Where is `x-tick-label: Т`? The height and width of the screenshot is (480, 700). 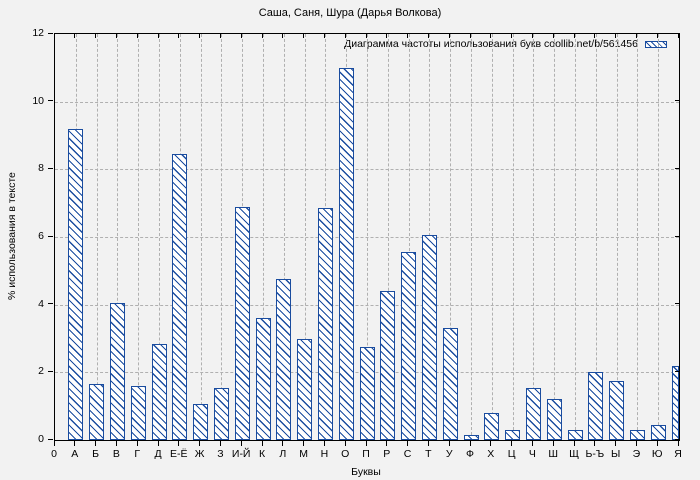 x-tick-label: Т is located at coordinates (428, 454).